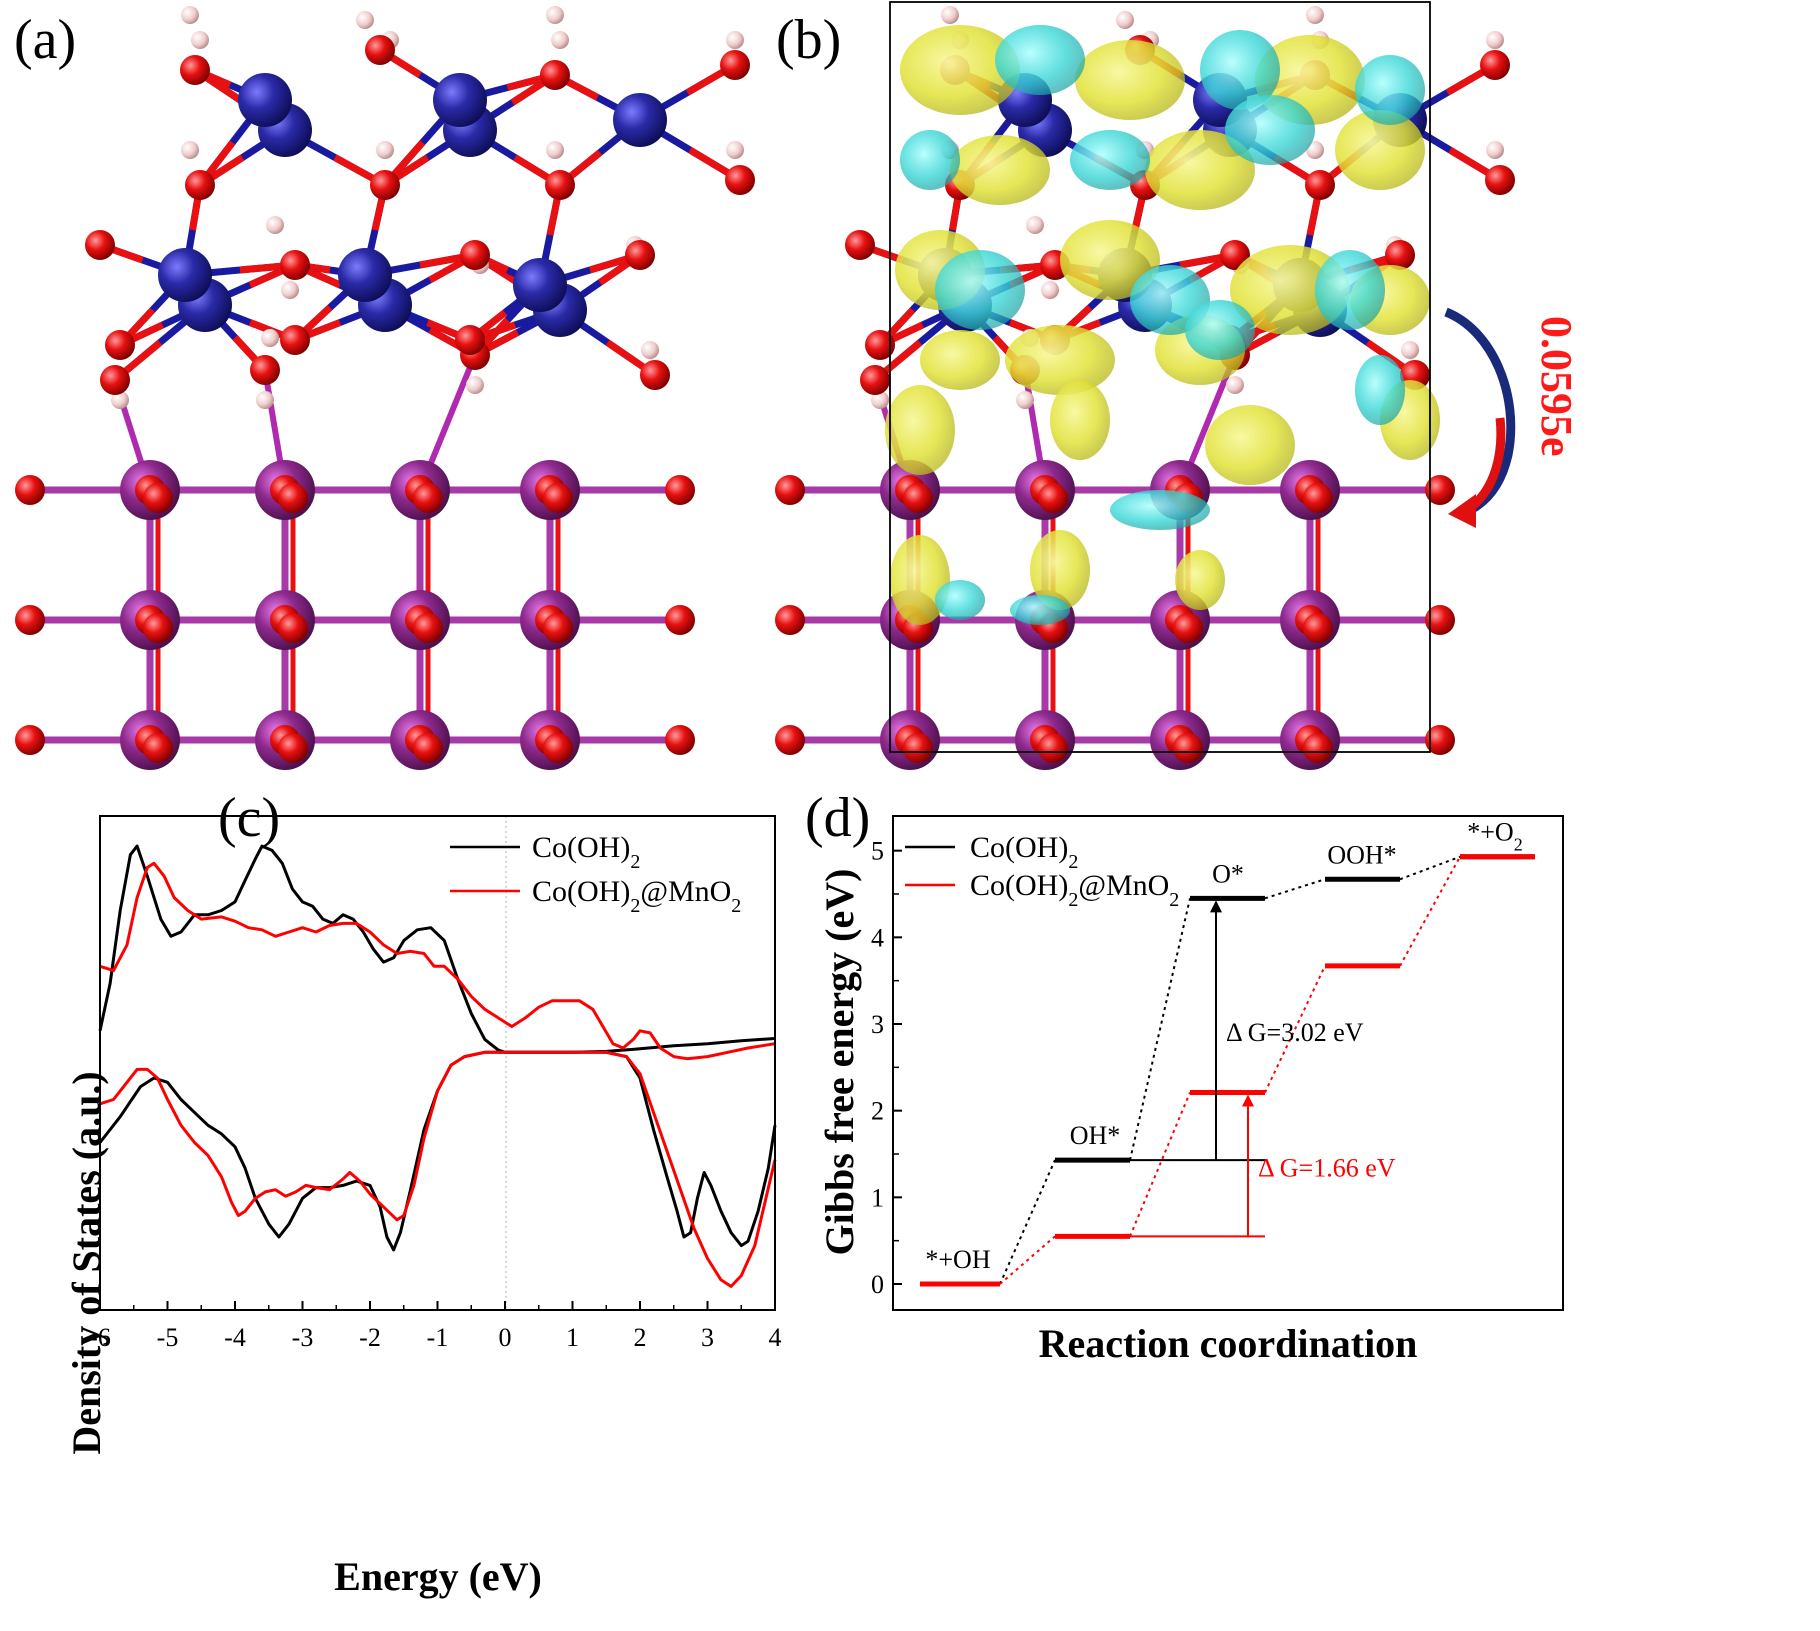 Image resolution: width=1820 pixels, height=1631 pixels. Describe the element at coordinates (572, 1337) in the screenshot. I see `c-x-tick-label: 1` at that location.